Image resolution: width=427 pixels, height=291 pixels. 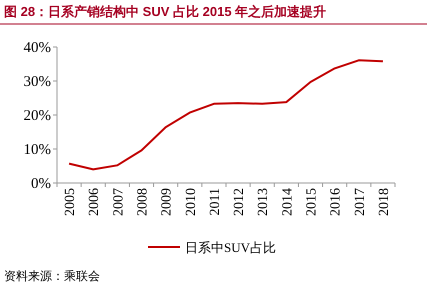 What do you see at coordinates (312, 202) in the screenshot?
I see `x-tick-label: 2015` at bounding box center [312, 202].